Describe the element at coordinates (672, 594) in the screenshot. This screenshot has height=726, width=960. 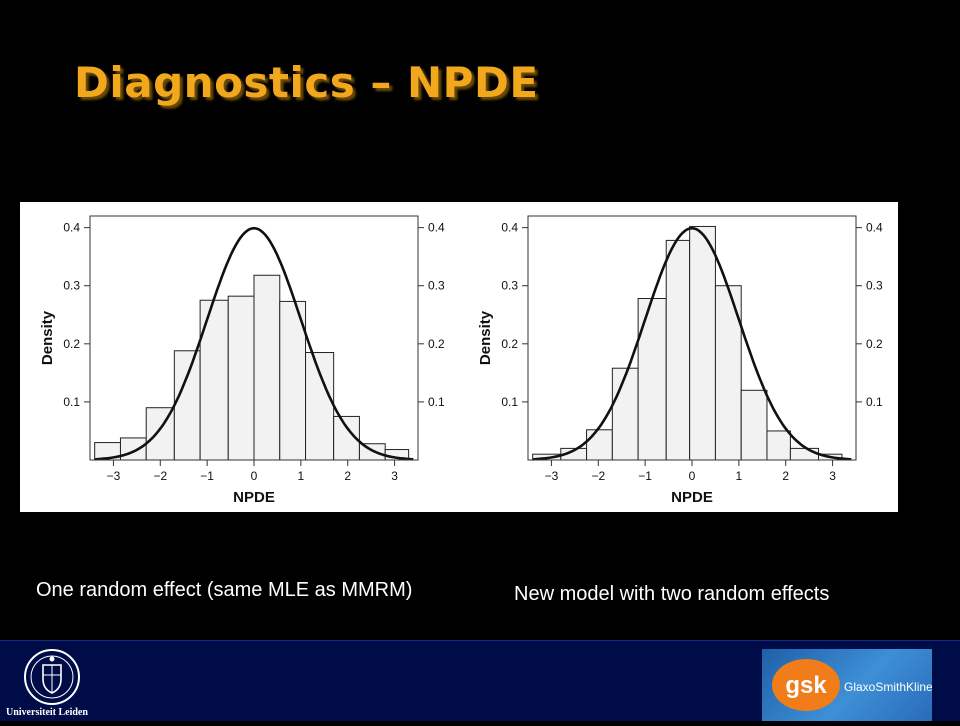
I see `caption-two-random-effects: New model with two random effects` at that location.